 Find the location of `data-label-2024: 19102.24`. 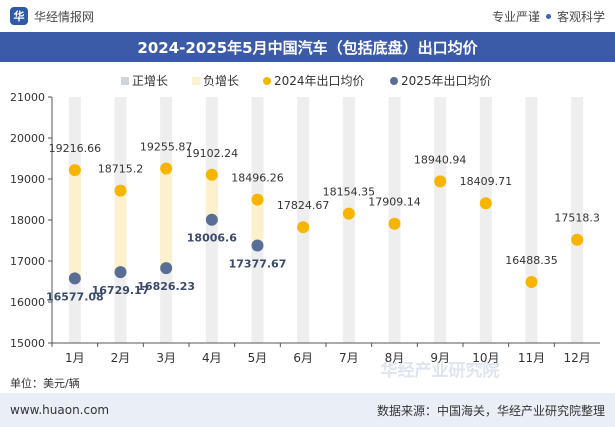

data-label-2024: 19102.24 is located at coordinates (212, 153).